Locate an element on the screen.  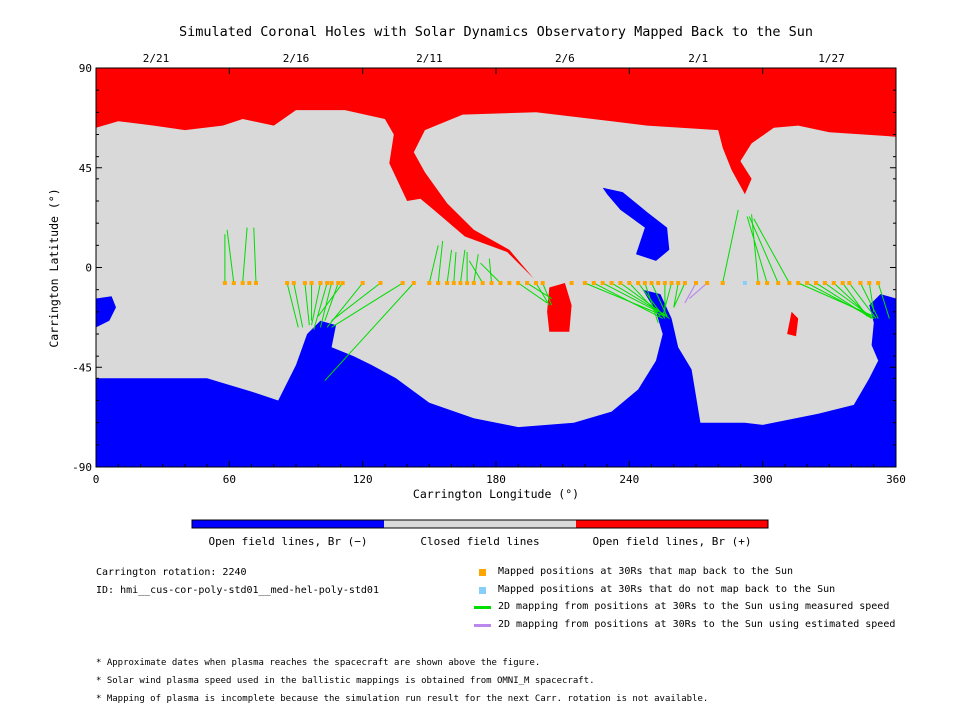
y-axis-label: Carrington Latitude (°) is located at coordinates (54, 267).